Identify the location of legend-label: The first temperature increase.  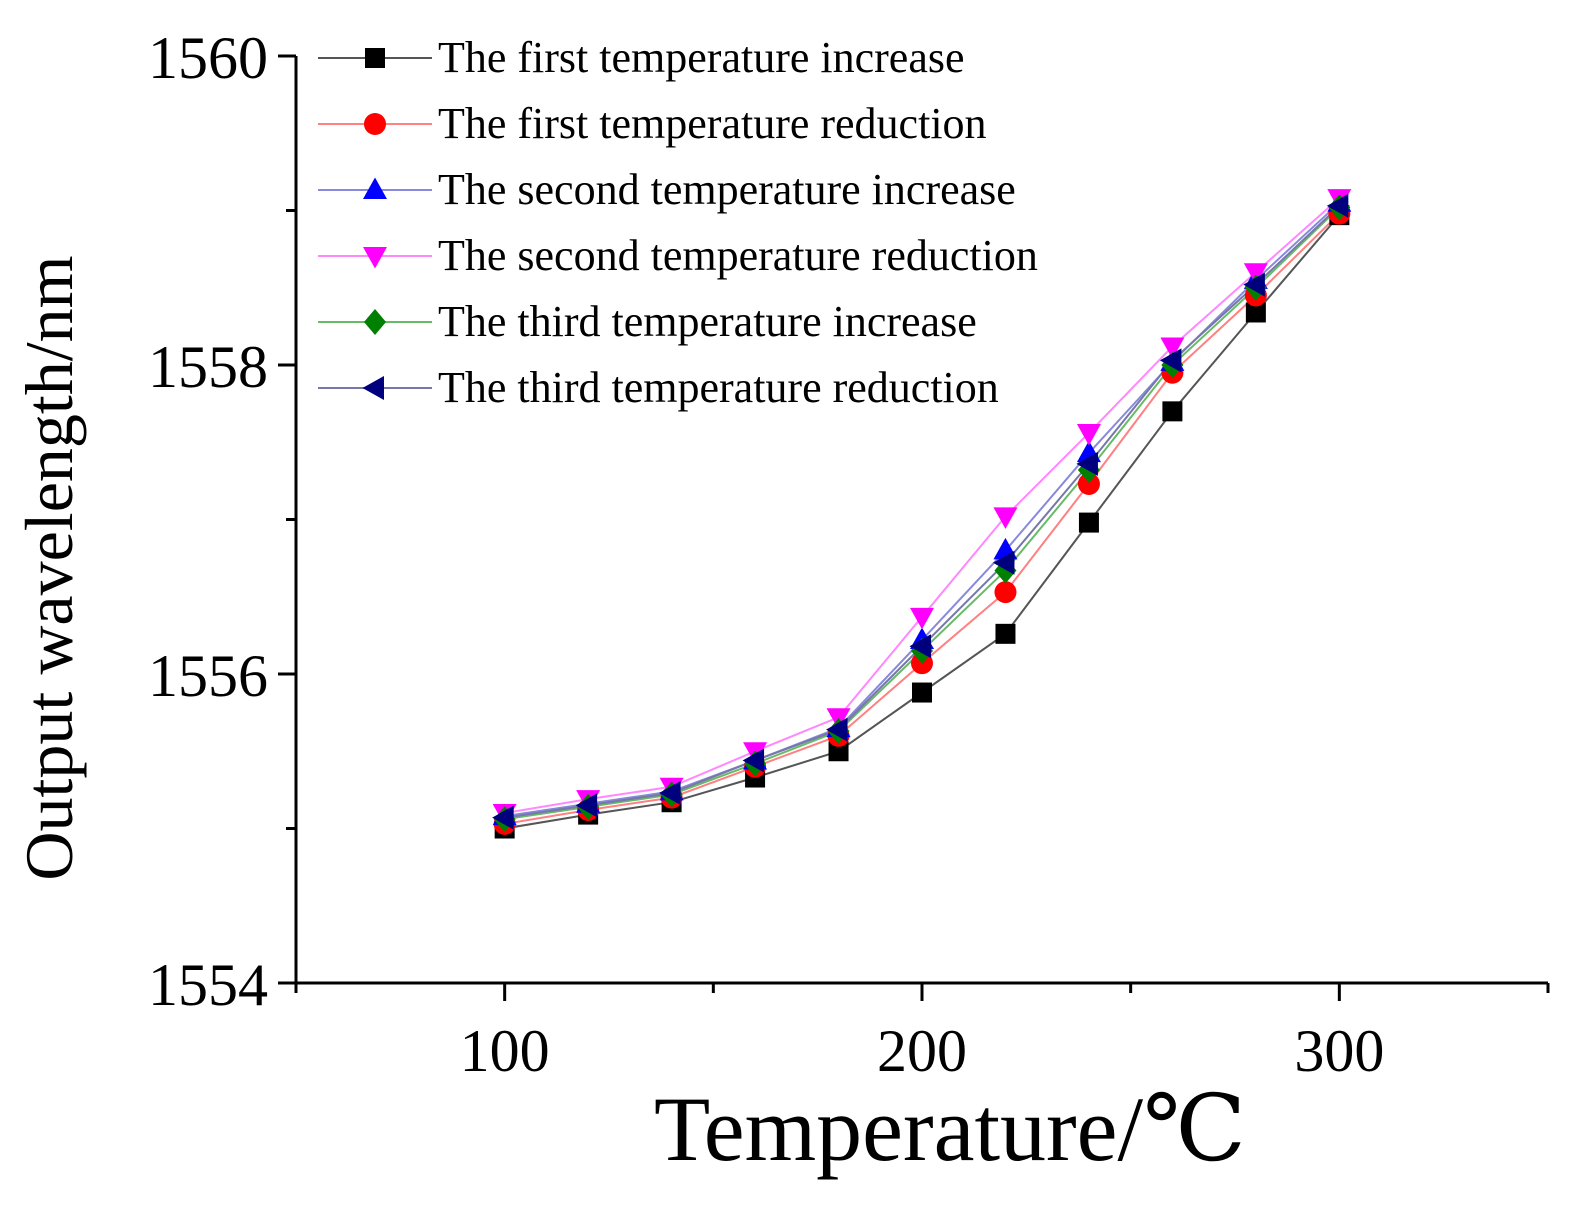
(701, 57).